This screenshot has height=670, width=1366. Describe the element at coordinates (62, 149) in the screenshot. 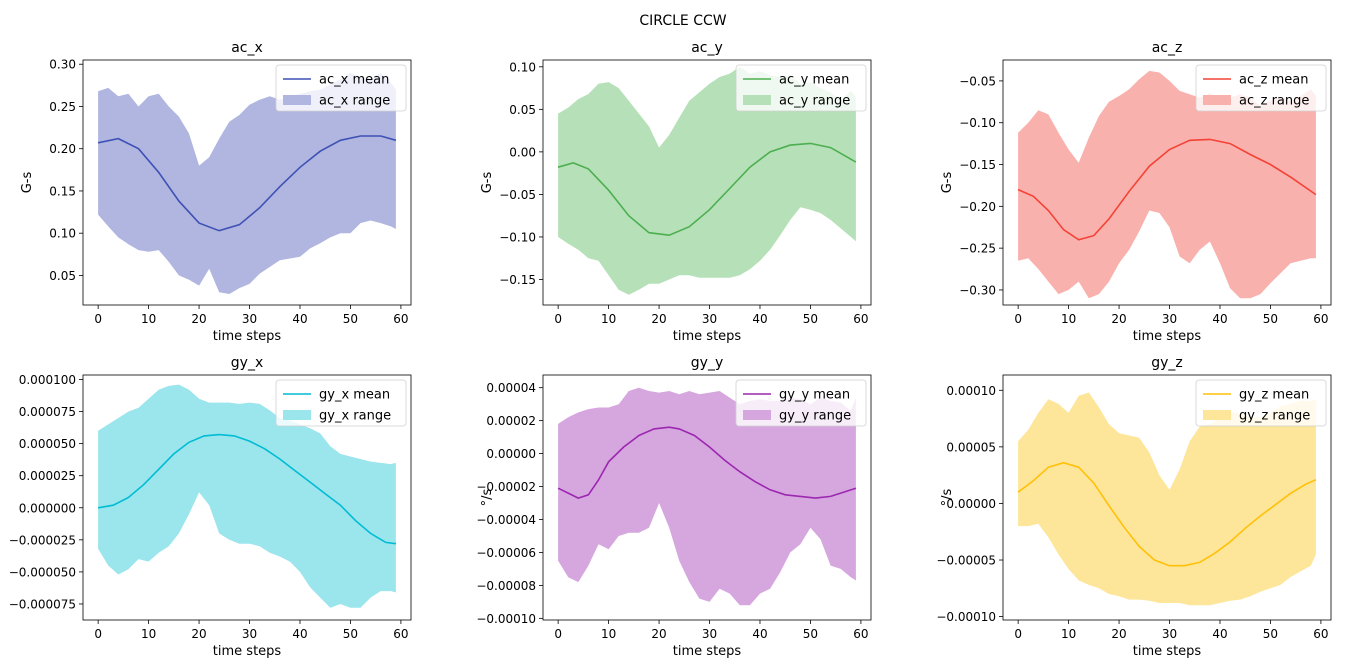

I see `y-tick-label: 0.20` at that location.